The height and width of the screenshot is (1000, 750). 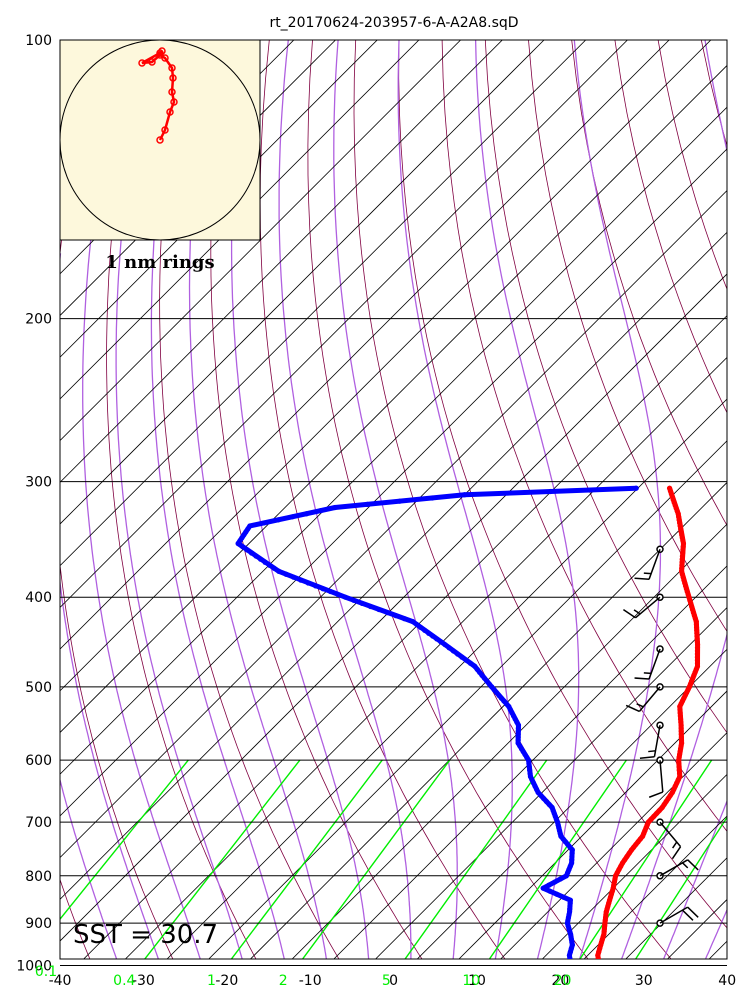 What do you see at coordinates (60, 981) in the screenshot?
I see `temperature-tick-label: -40` at bounding box center [60, 981].